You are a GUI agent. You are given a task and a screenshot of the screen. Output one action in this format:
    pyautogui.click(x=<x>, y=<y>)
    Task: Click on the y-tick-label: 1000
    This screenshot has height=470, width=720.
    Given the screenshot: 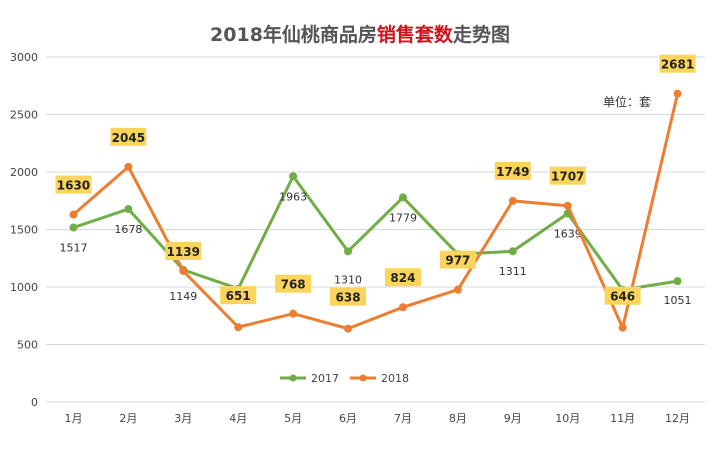 What is the action you would take?
    pyautogui.click(x=24, y=287)
    